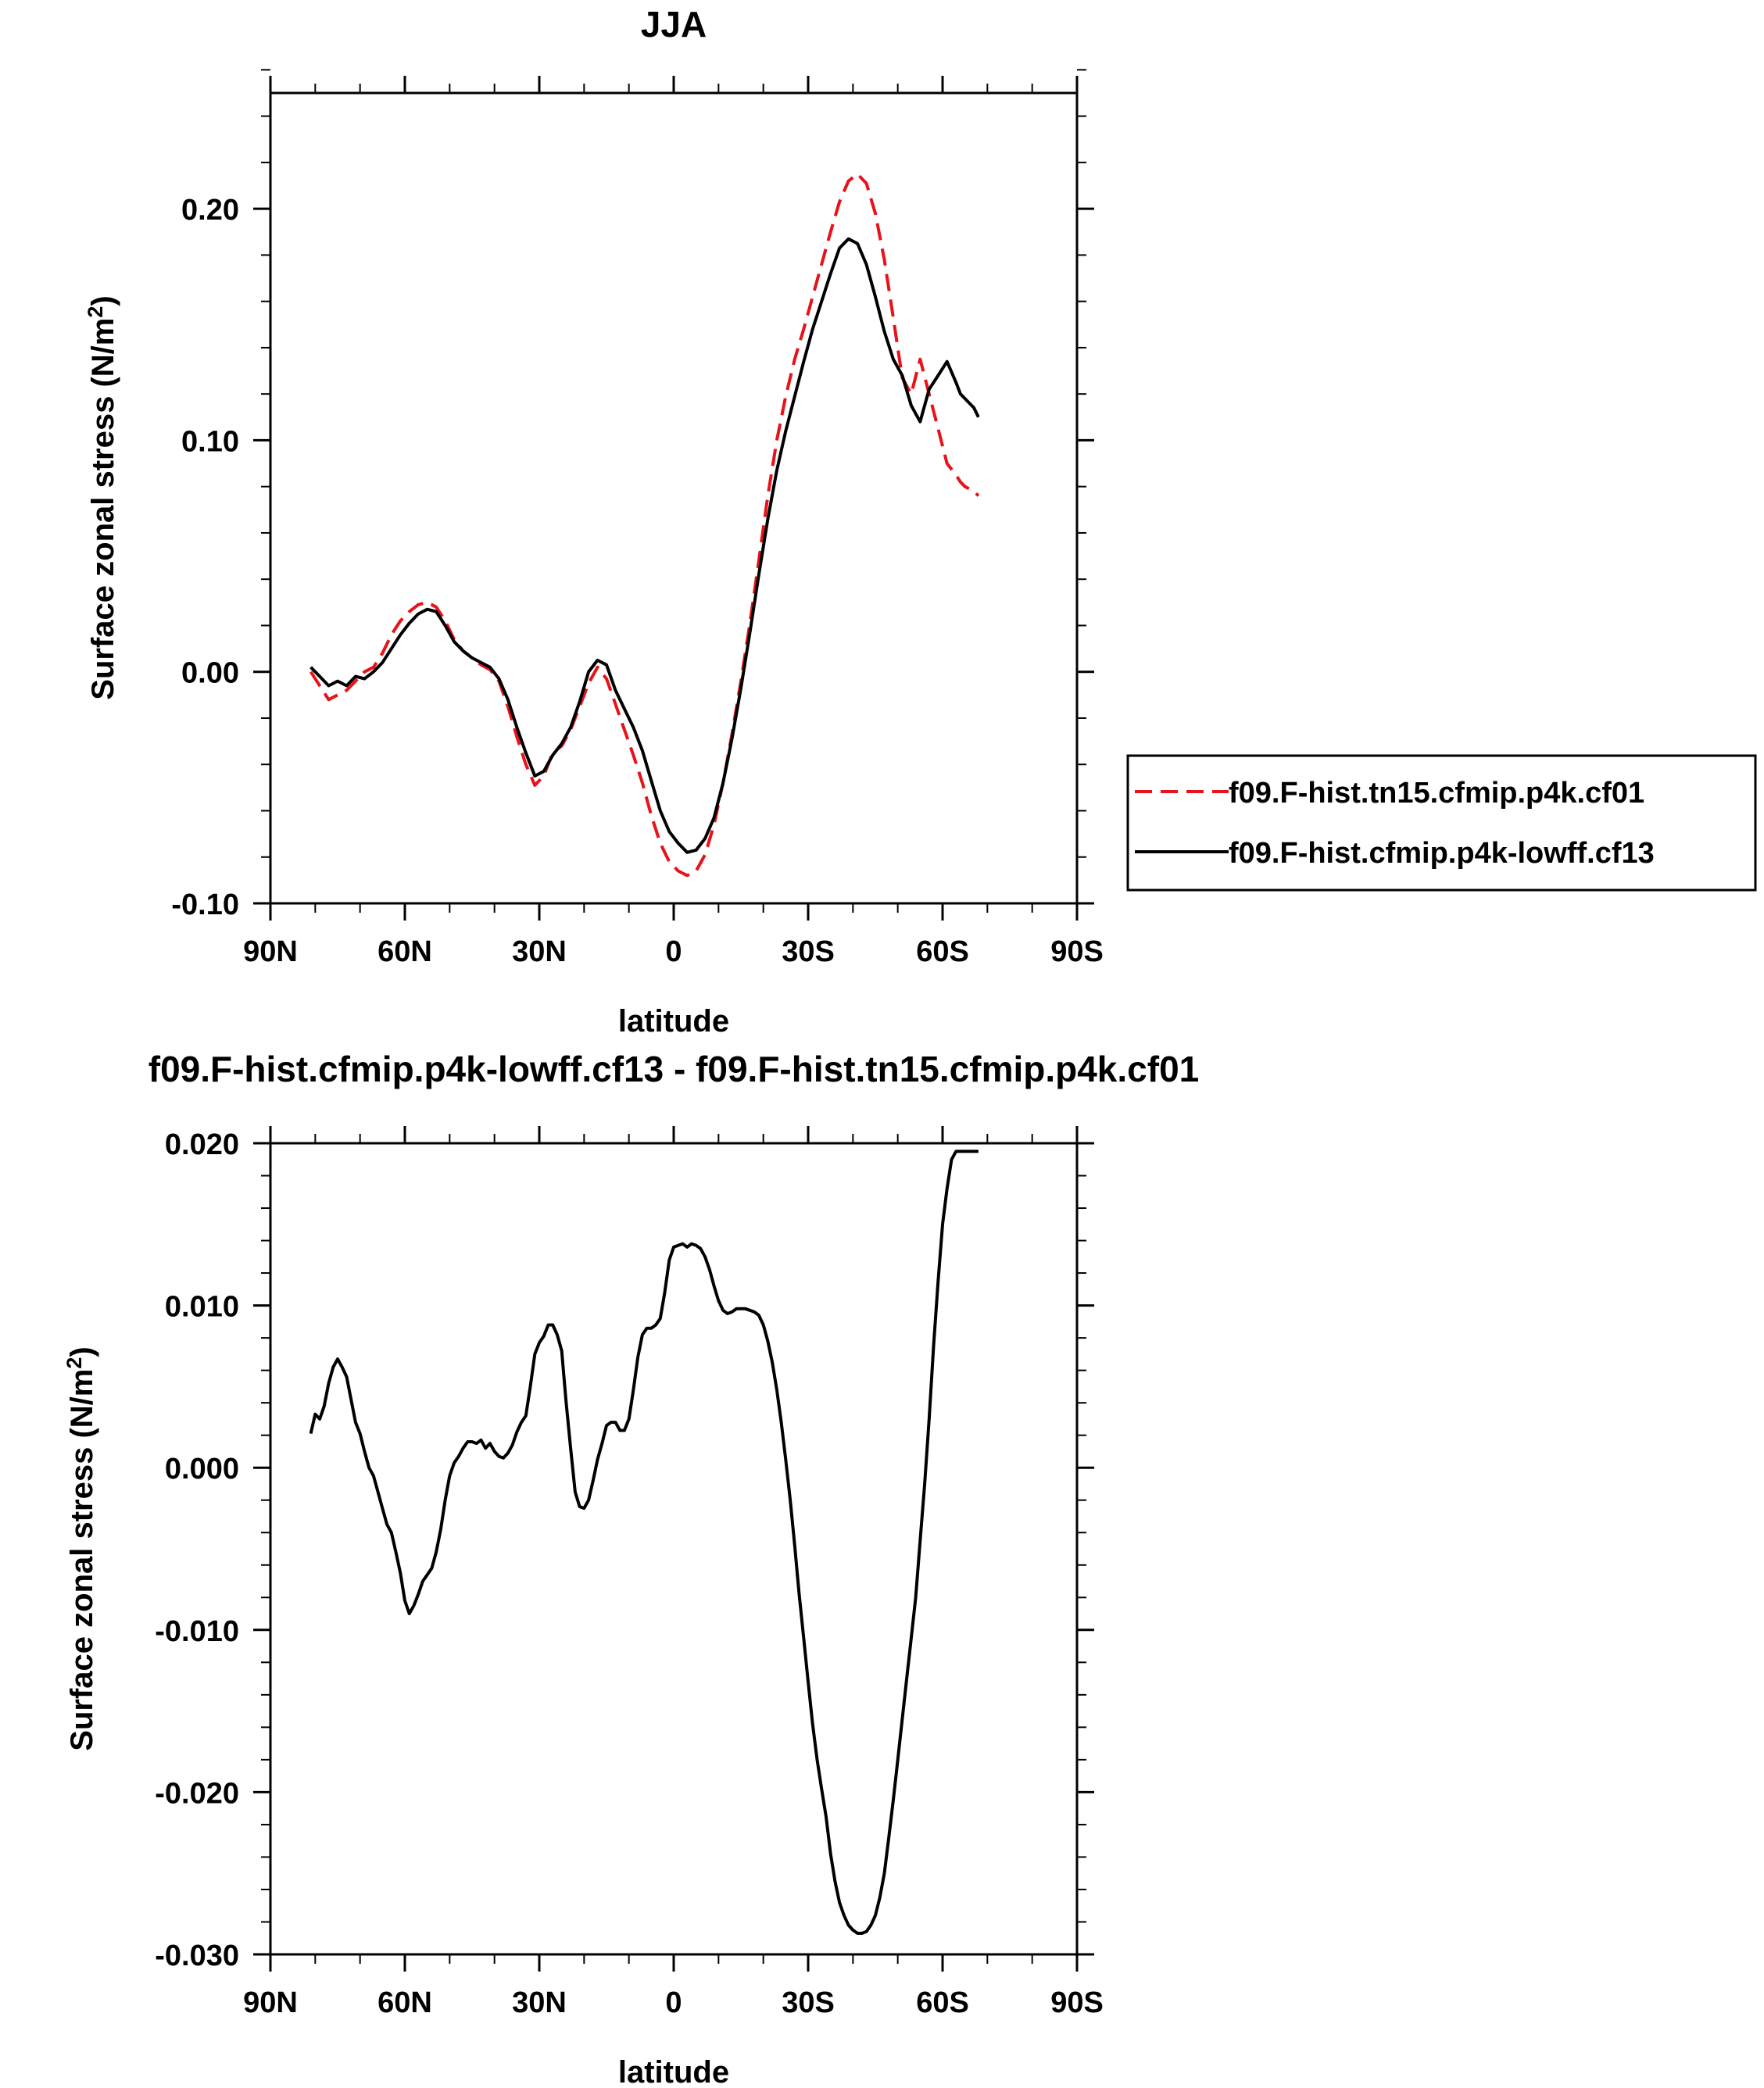  I want to click on top-chart-x-tick-label: 90N, so click(270, 951).